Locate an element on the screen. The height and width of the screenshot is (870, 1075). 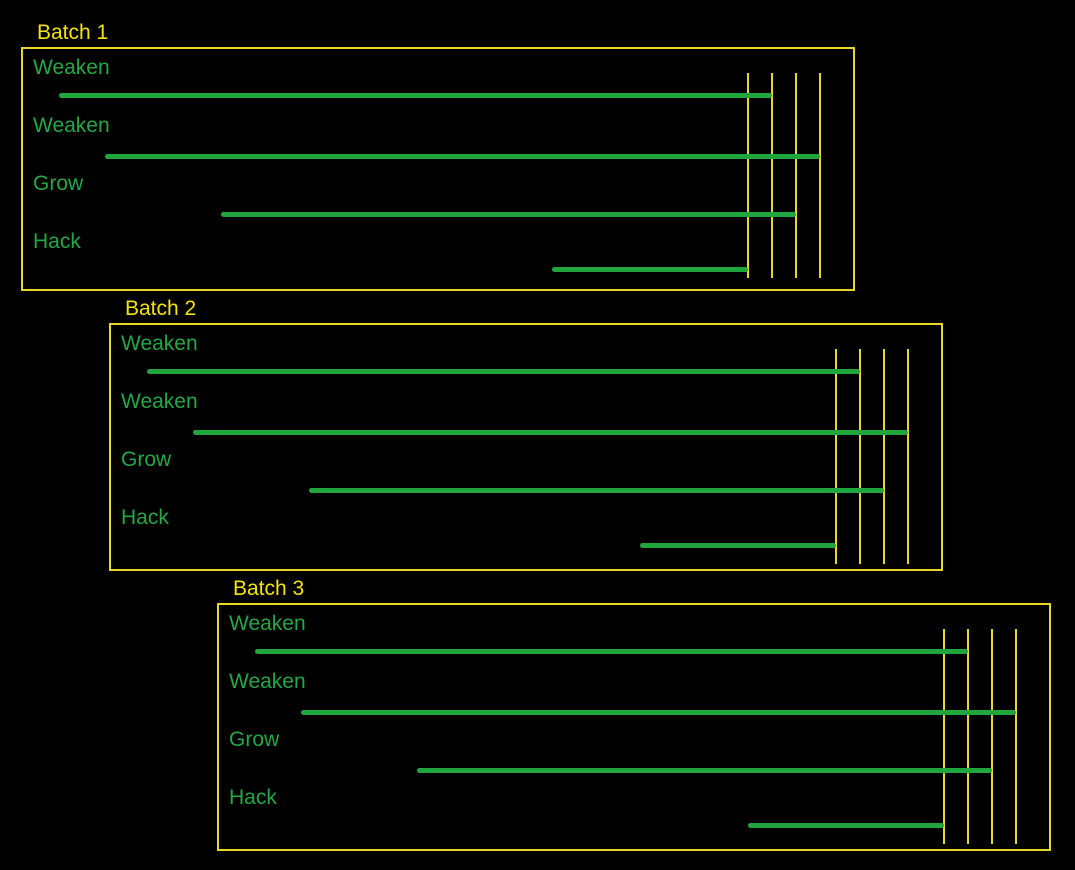
batch-title: Batch 3 is located at coordinates (269, 588).